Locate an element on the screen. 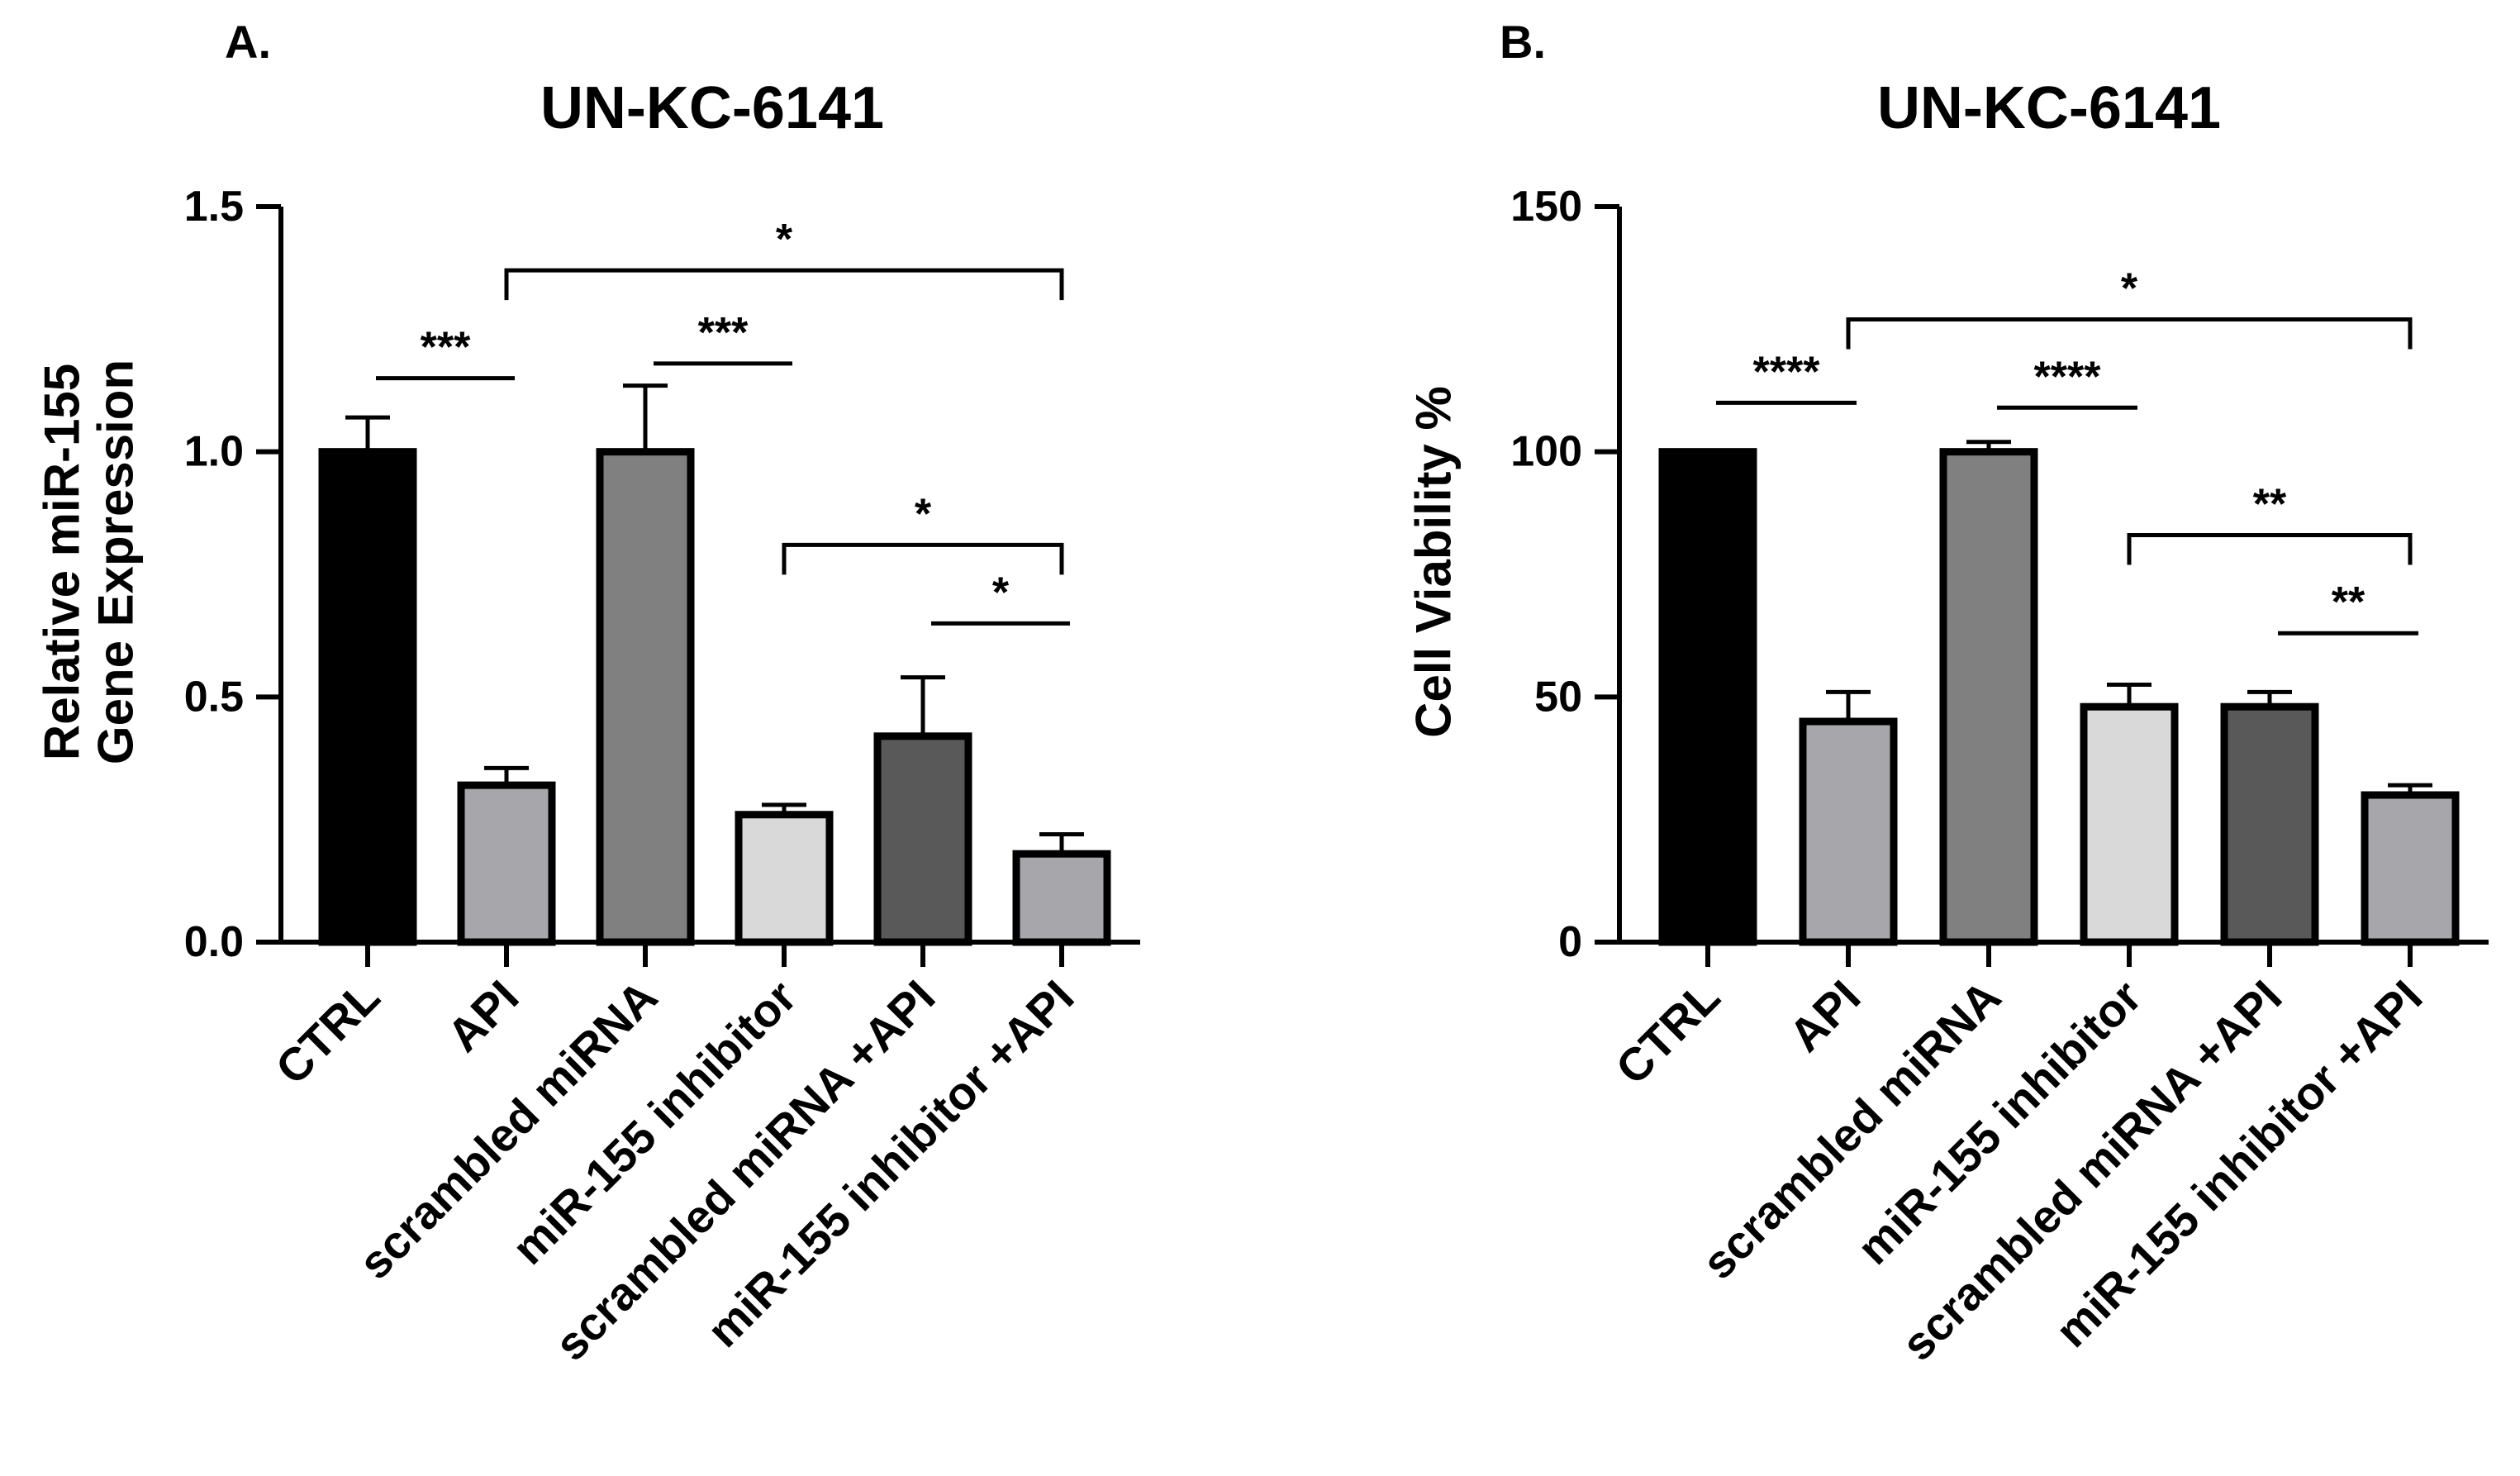  y-tick-label: 50 is located at coordinates (1558, 697).